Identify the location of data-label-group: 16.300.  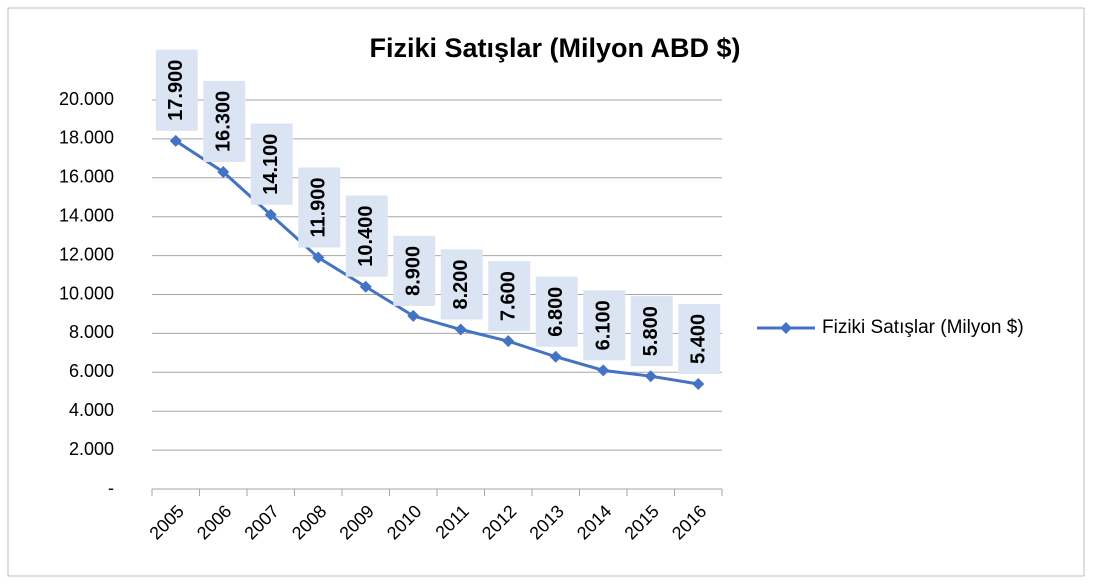
(224, 121).